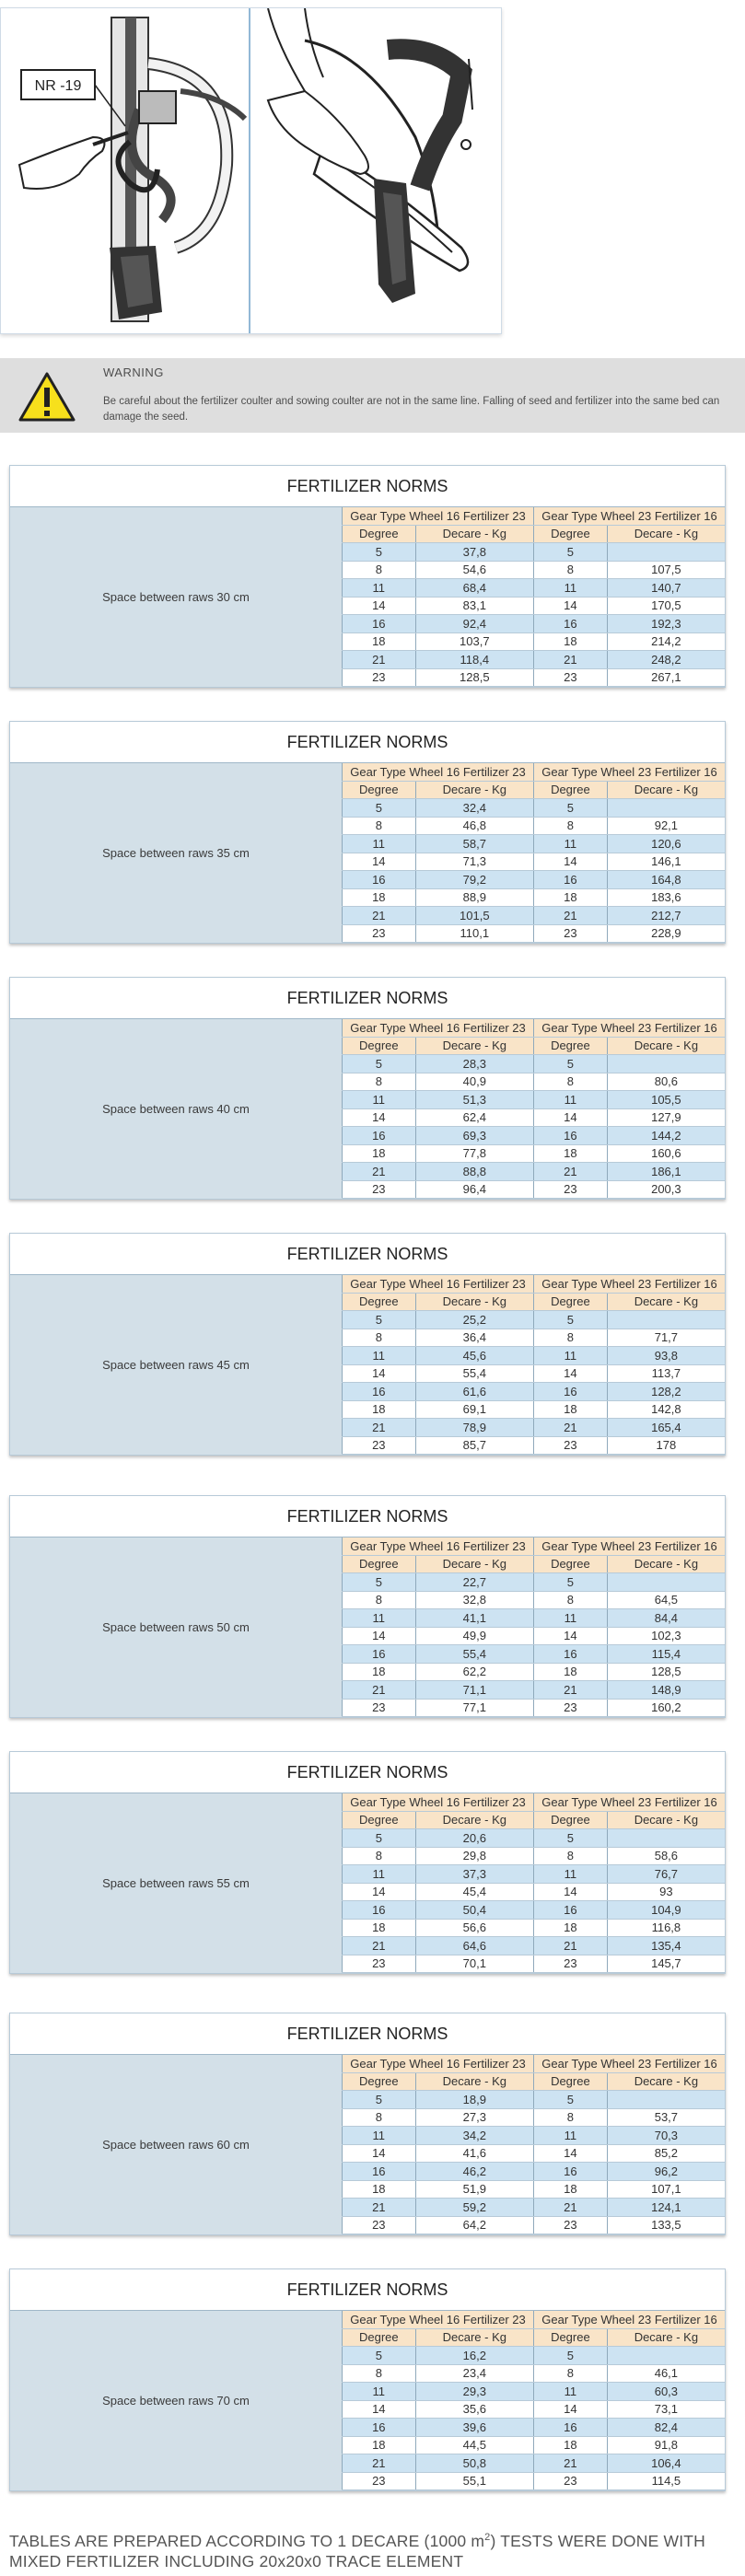 The image size is (745, 2576). I want to click on adjustment-illustration: NR -19, so click(251, 170).